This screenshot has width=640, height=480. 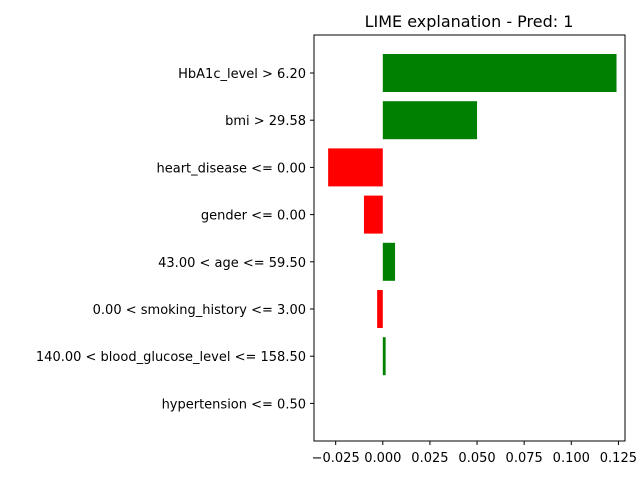 What do you see at coordinates (242, 74) in the screenshot?
I see `y-tick-label: HbA1c_level > 6.20` at bounding box center [242, 74].